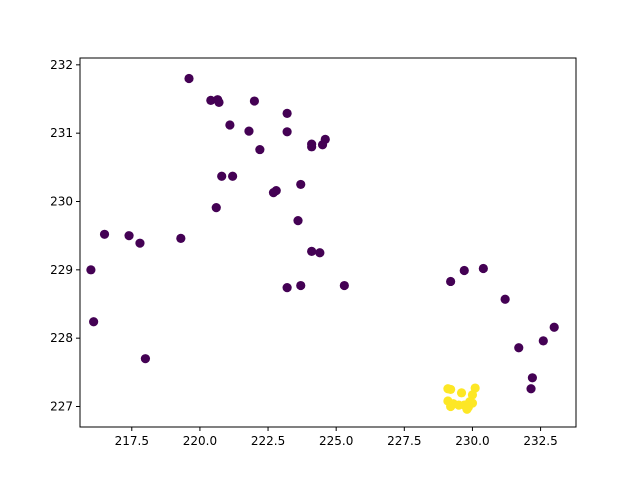 The height and width of the screenshot is (480, 640). What do you see at coordinates (268, 441) in the screenshot?
I see `x-tick-label: 222.5` at bounding box center [268, 441].